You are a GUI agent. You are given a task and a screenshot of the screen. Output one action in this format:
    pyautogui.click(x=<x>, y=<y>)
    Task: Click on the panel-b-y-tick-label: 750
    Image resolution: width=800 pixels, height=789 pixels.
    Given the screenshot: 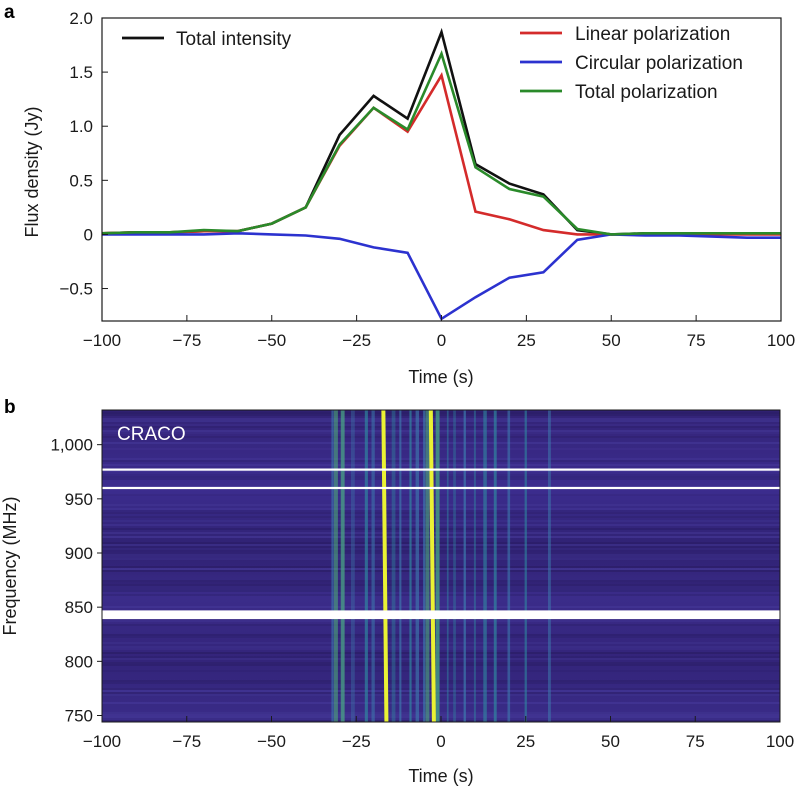 What is the action you would take?
    pyautogui.click(x=79, y=716)
    